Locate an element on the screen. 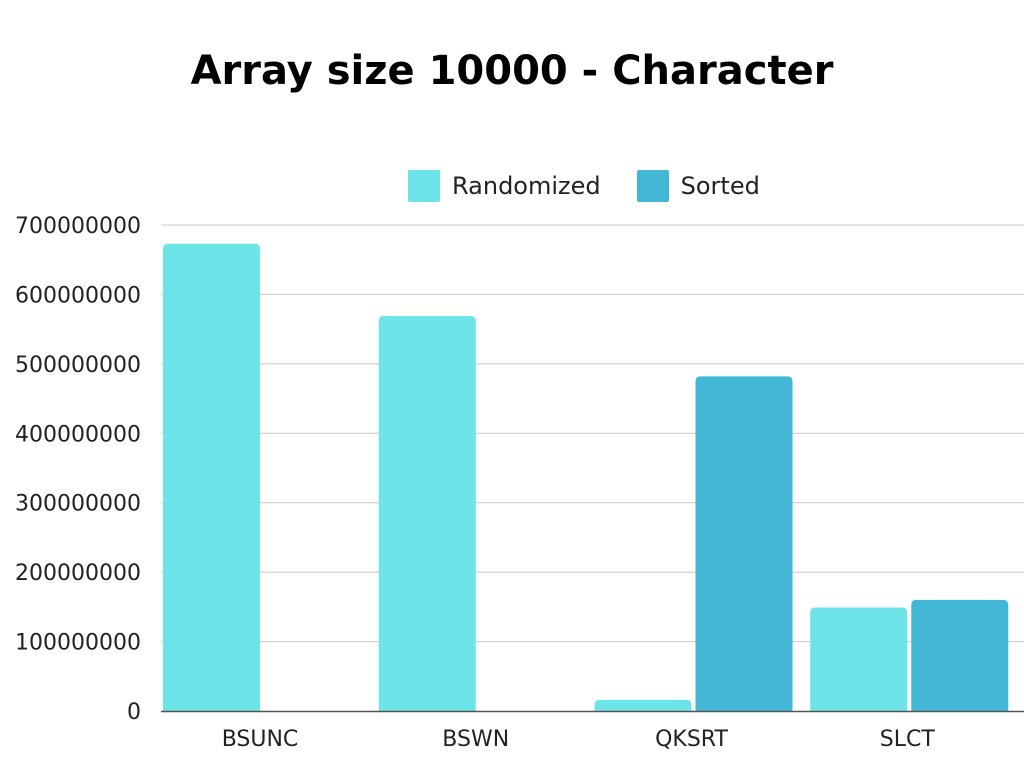  bar-randomized-bswn is located at coordinates (427, 513).